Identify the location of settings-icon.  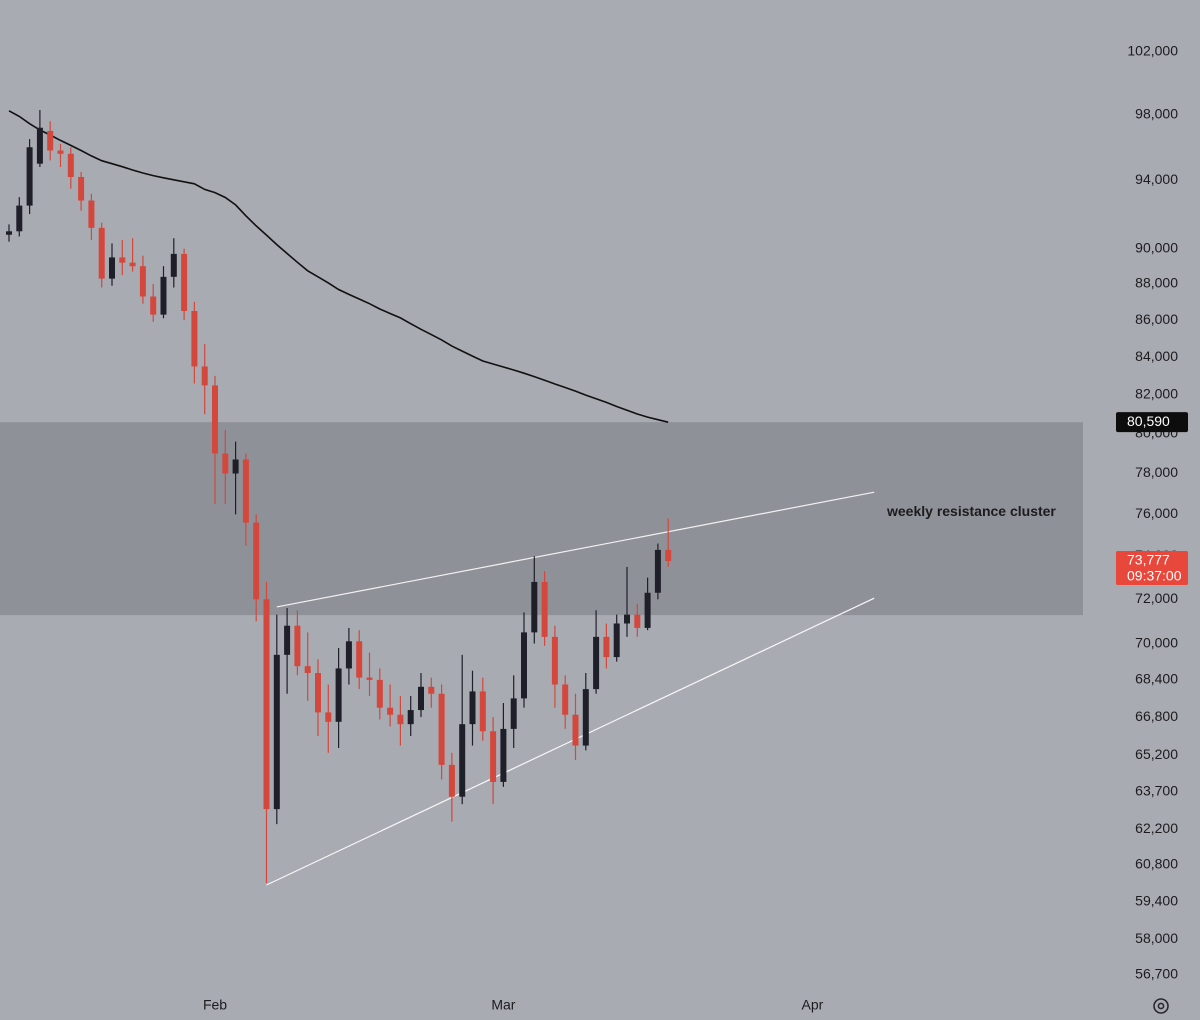
(1161, 1006).